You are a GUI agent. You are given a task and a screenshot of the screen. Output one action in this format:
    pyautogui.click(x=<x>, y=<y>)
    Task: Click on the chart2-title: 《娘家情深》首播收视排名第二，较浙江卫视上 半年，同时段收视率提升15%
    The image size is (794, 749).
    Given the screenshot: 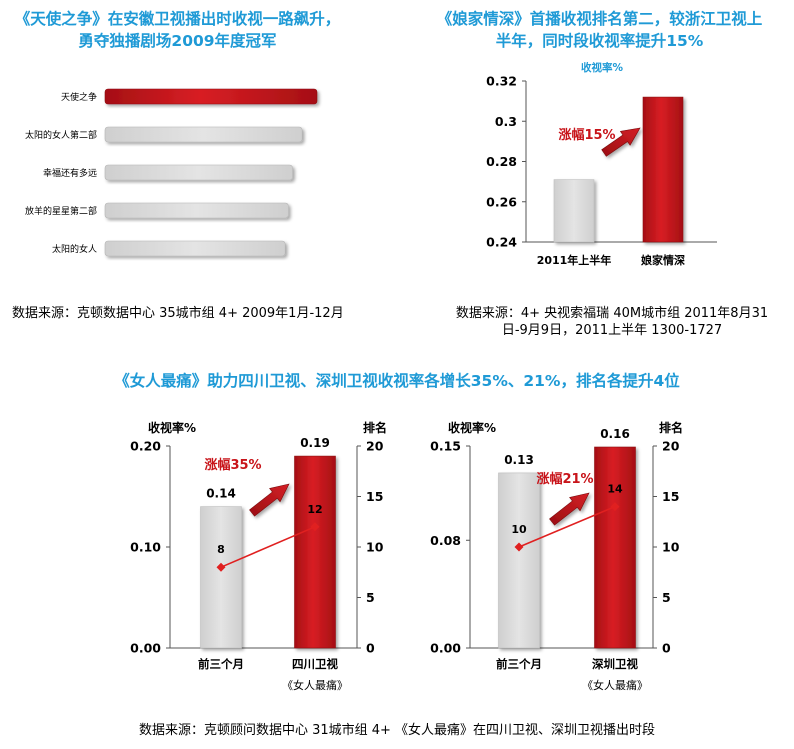 What is the action you would take?
    pyautogui.click(x=599, y=30)
    